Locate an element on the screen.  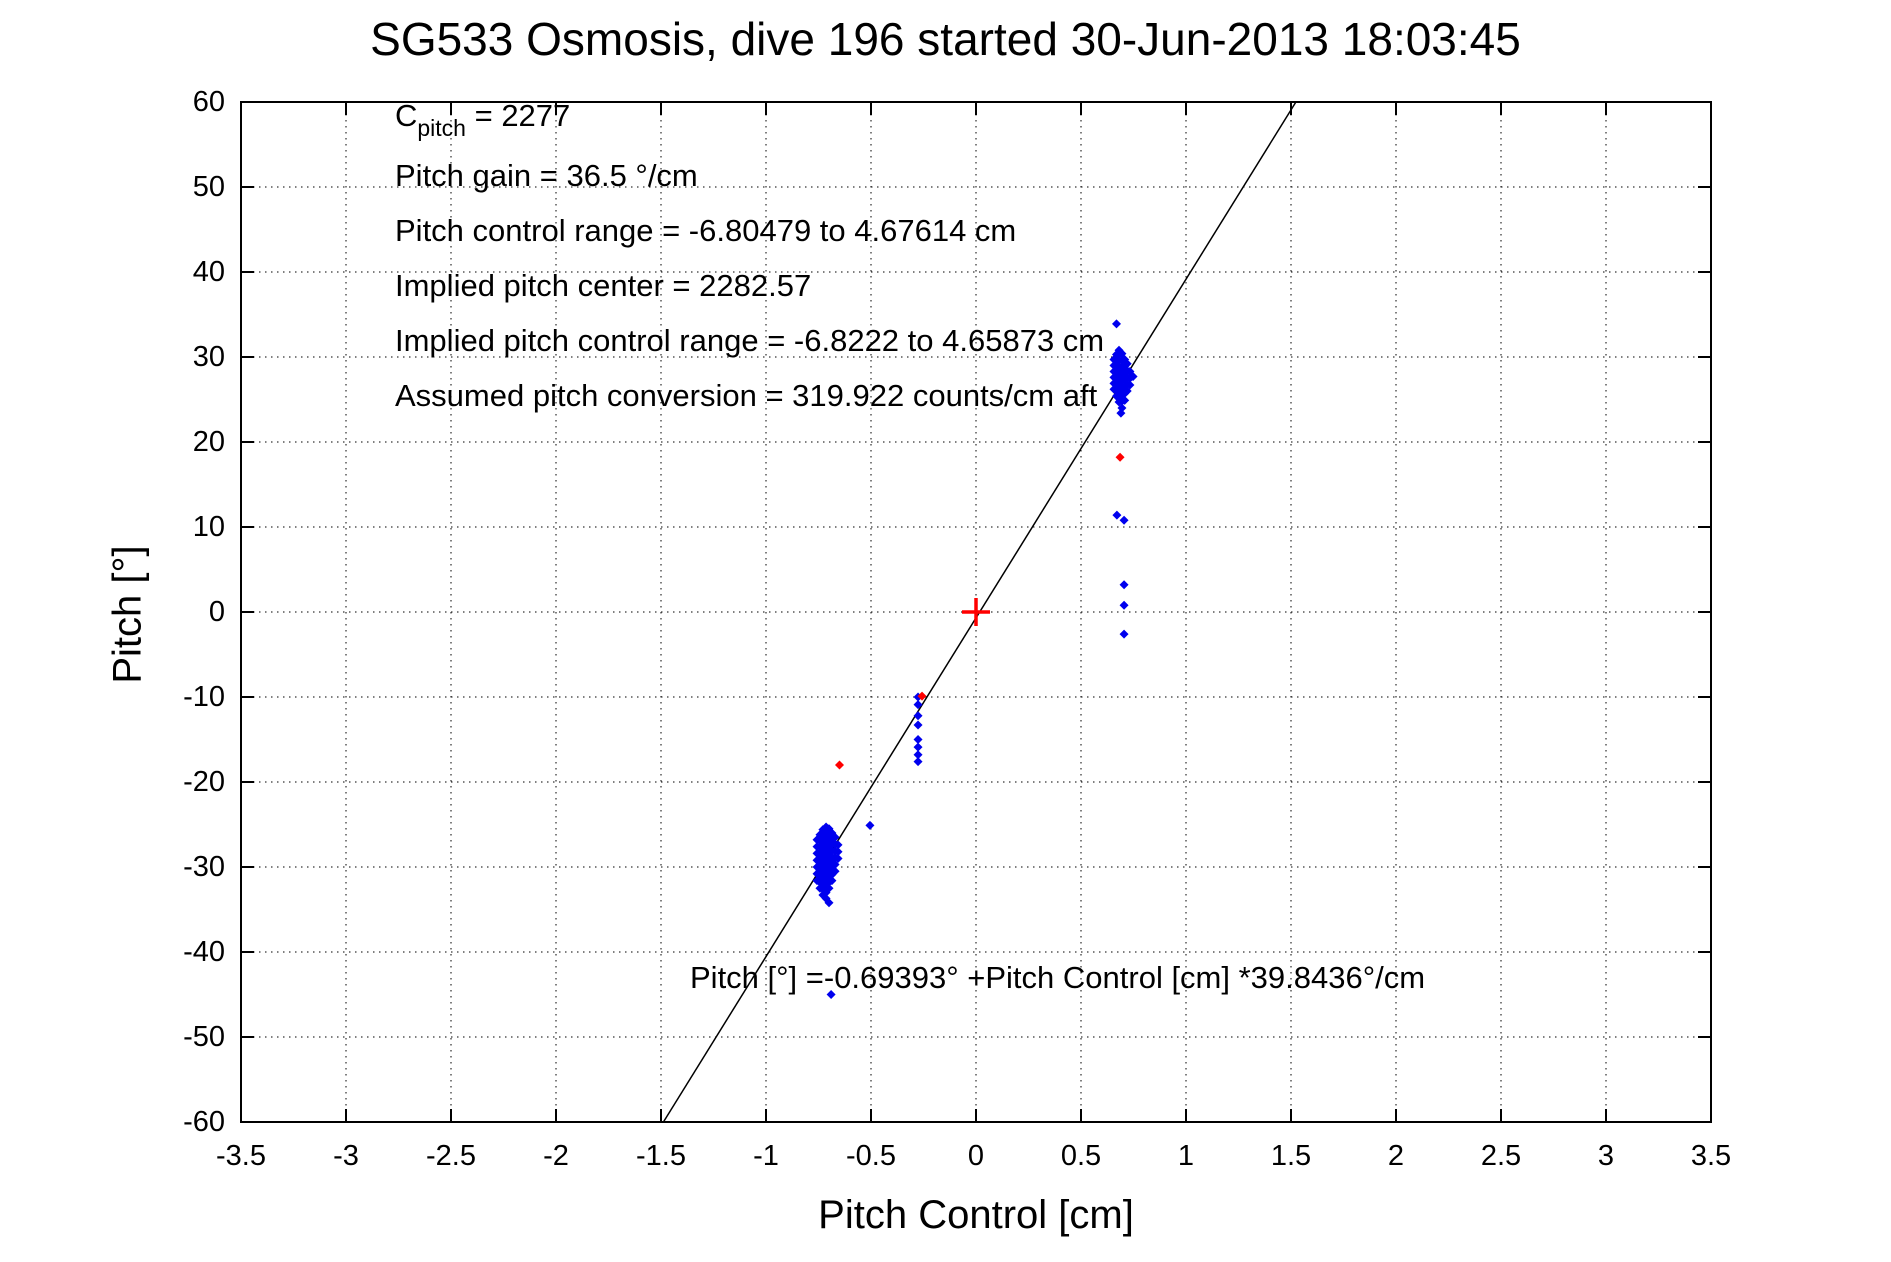
annotation-cpitch-value: = 2277 is located at coordinates (518, 115).